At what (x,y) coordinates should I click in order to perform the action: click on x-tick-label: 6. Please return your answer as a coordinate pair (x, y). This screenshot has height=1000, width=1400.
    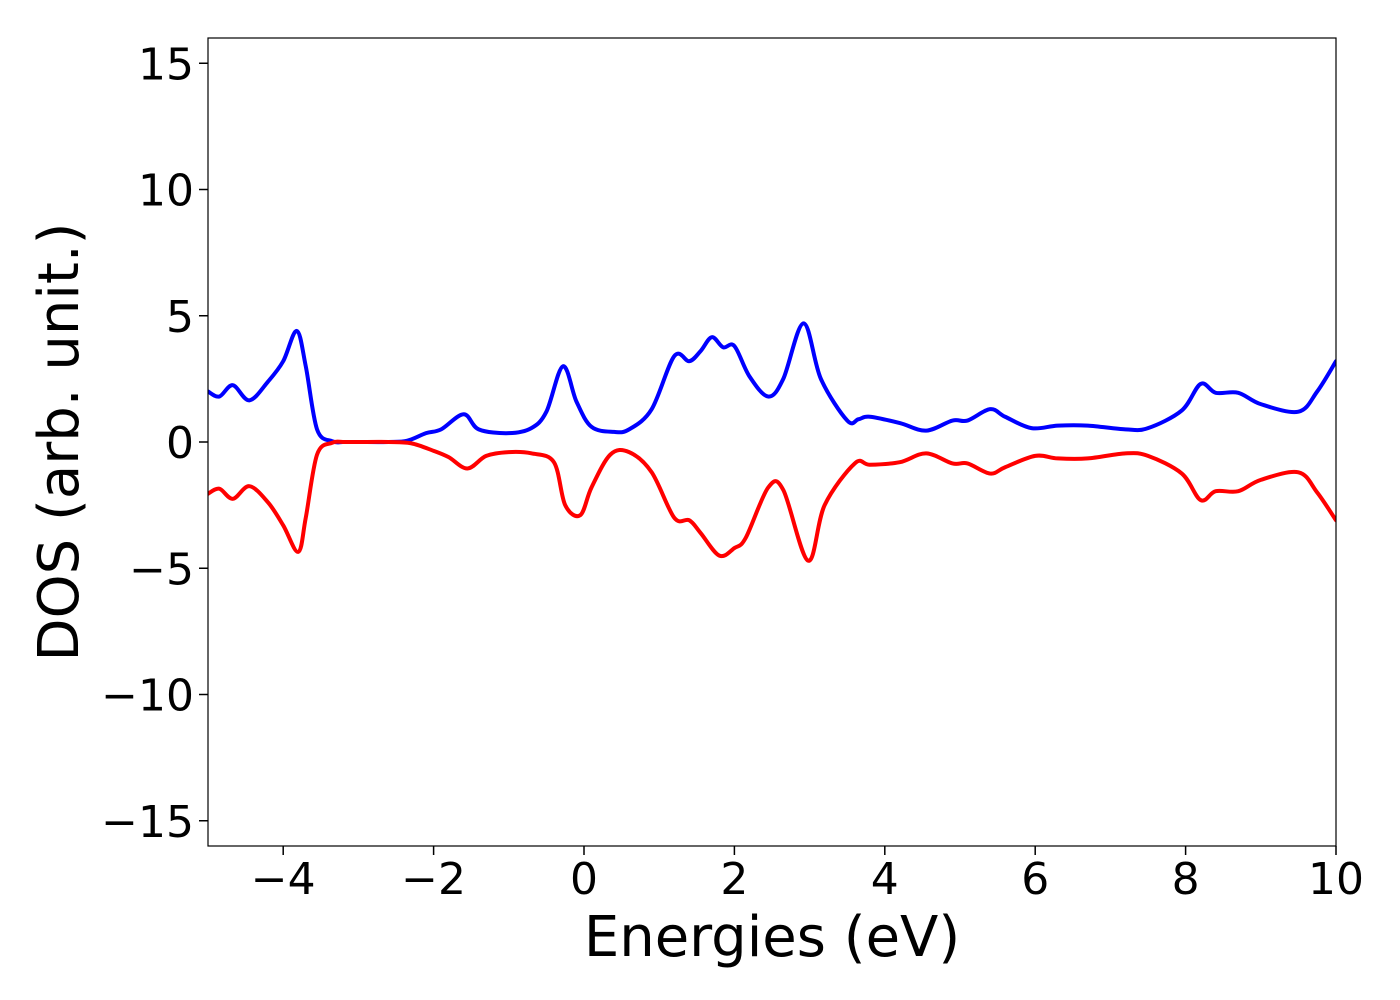
    Looking at the image, I should click on (1035, 879).